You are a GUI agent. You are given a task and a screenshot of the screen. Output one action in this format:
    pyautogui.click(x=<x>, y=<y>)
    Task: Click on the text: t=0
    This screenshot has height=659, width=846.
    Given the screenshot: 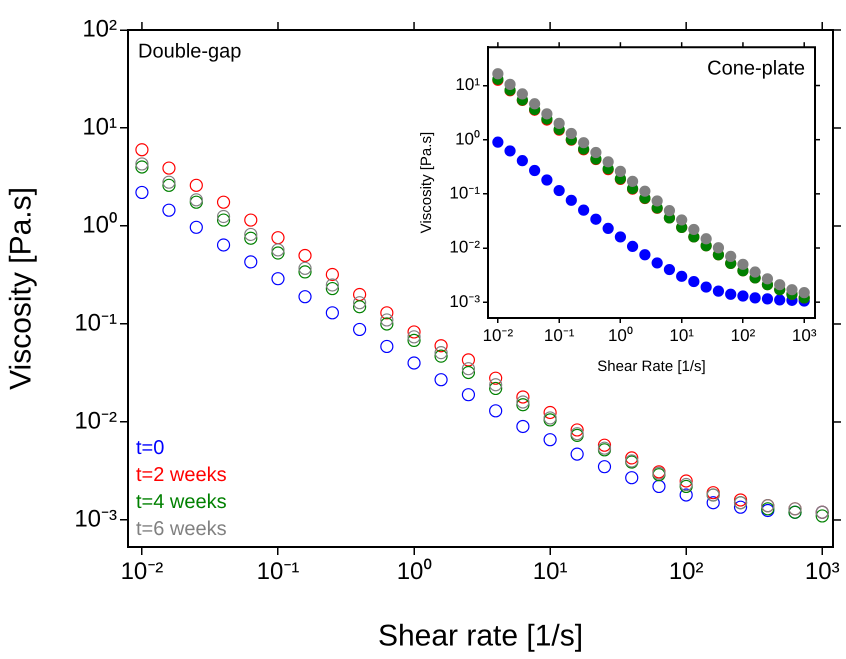 What is the action you would take?
    pyautogui.click(x=150, y=448)
    